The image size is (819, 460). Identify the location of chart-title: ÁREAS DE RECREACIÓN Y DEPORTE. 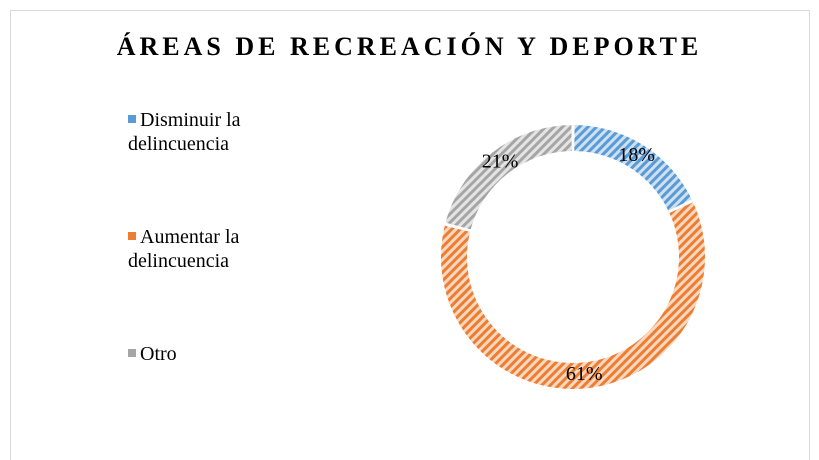
(409, 46).